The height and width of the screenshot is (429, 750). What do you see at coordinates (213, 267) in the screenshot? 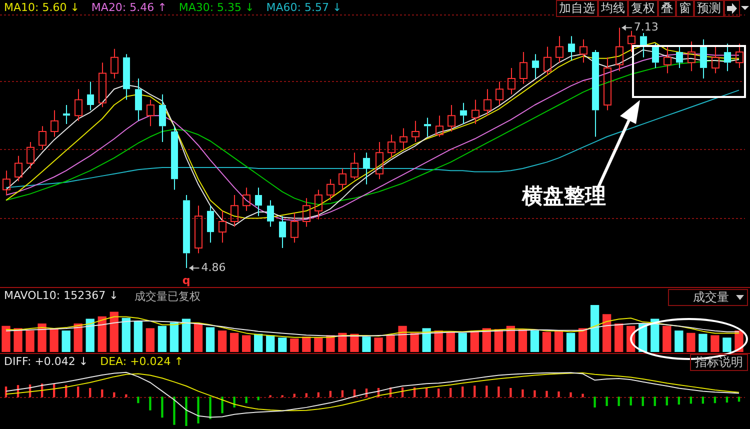
I see `annotation: 4.86` at bounding box center [213, 267].